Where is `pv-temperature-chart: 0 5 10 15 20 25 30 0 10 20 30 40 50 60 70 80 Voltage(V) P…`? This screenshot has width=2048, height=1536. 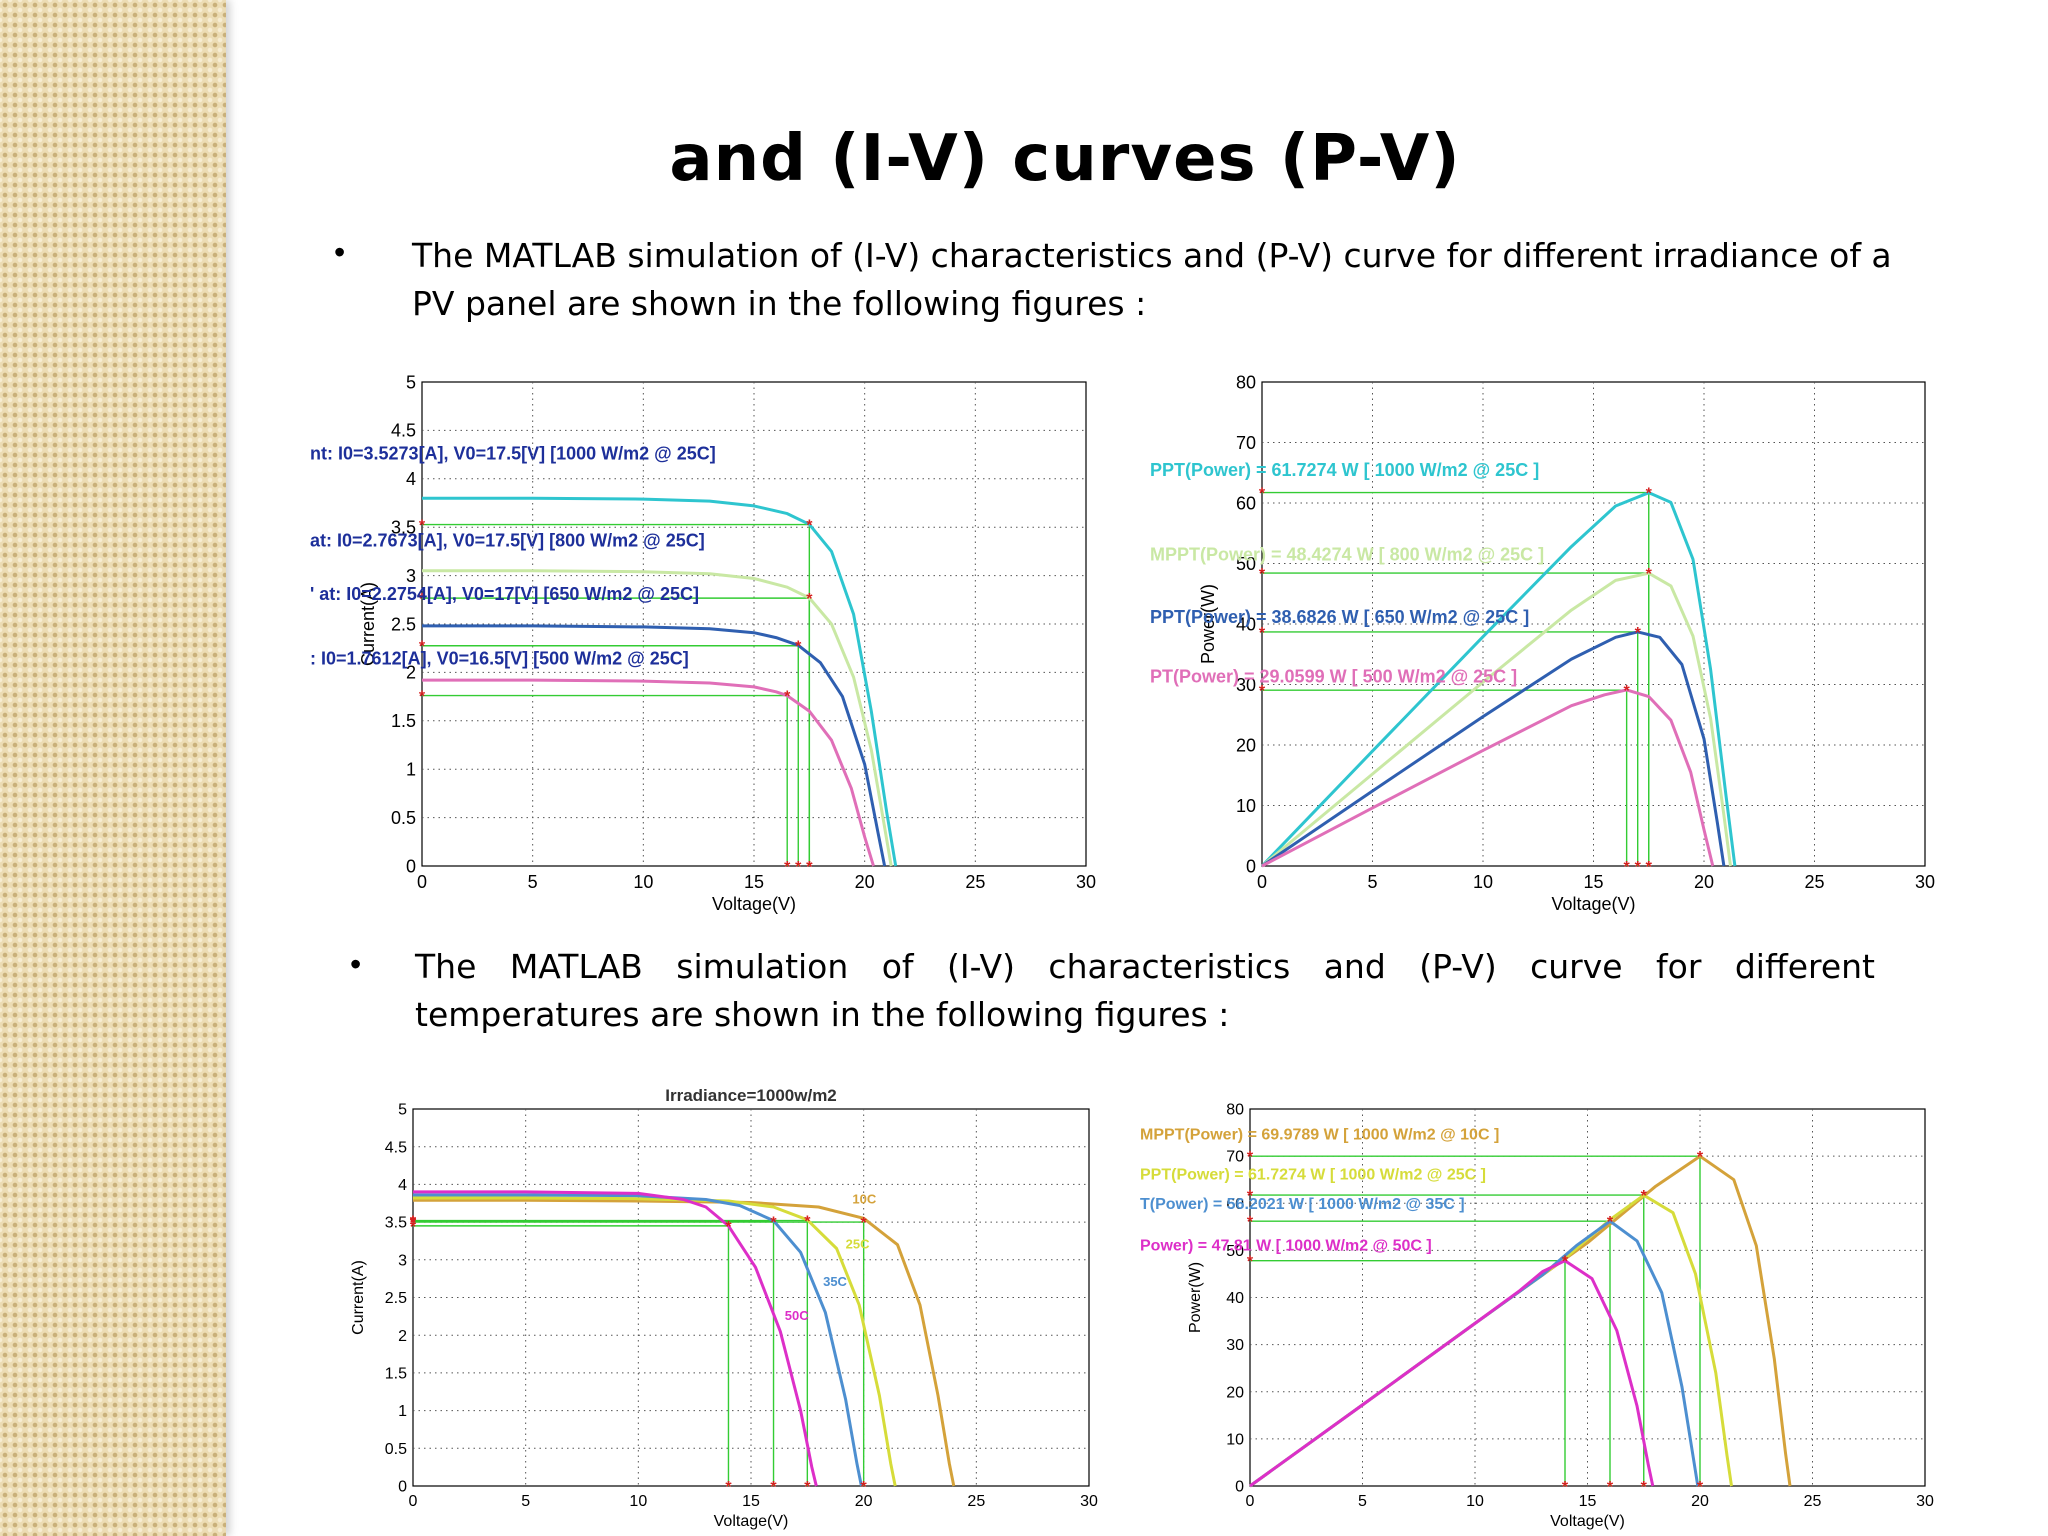 pv-temperature-chart: 0 5 10 15 20 25 30 0 10 20 30 40 50 60 70 80 Voltage(V) P… is located at coordinates (1537, 1316).